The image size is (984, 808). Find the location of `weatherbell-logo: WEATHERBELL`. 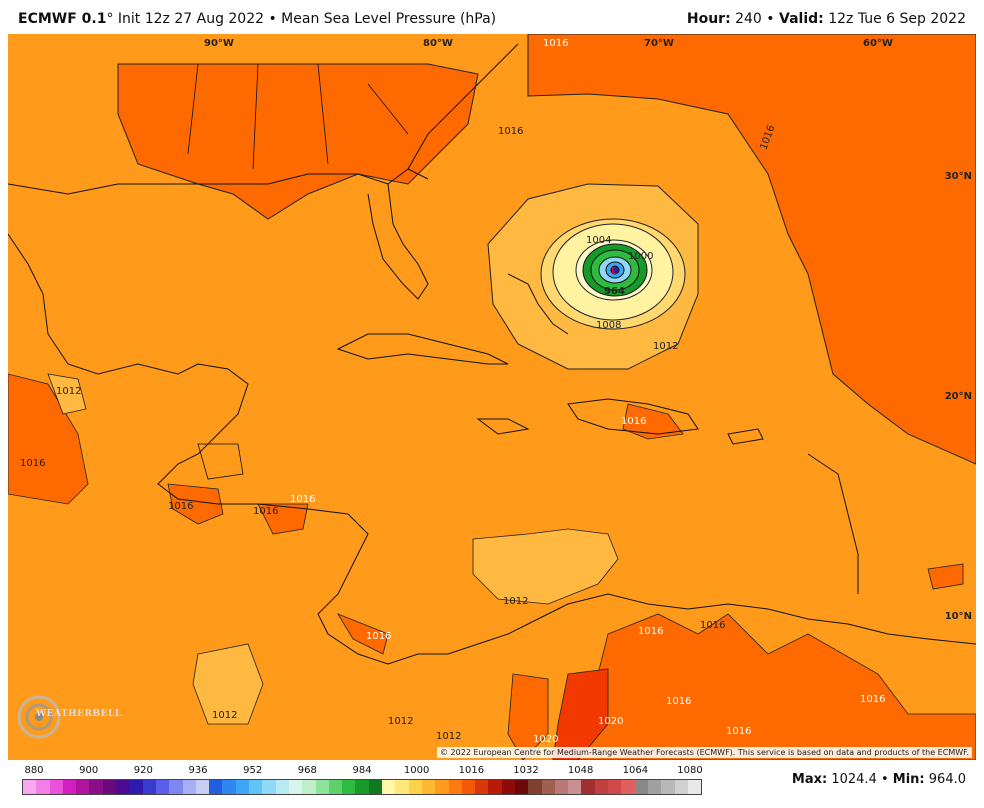

weatherbell-logo: WEATHERBELL is located at coordinates (67, 717).